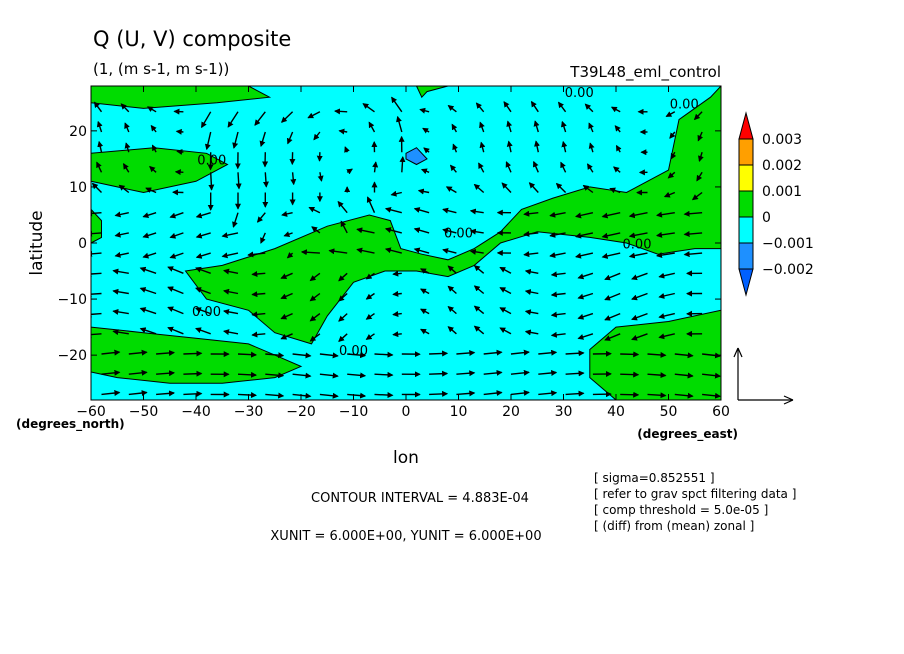 This screenshot has width=904, height=654. Describe the element at coordinates (459, 412) in the screenshot. I see `x-tick-label: 10` at that location.